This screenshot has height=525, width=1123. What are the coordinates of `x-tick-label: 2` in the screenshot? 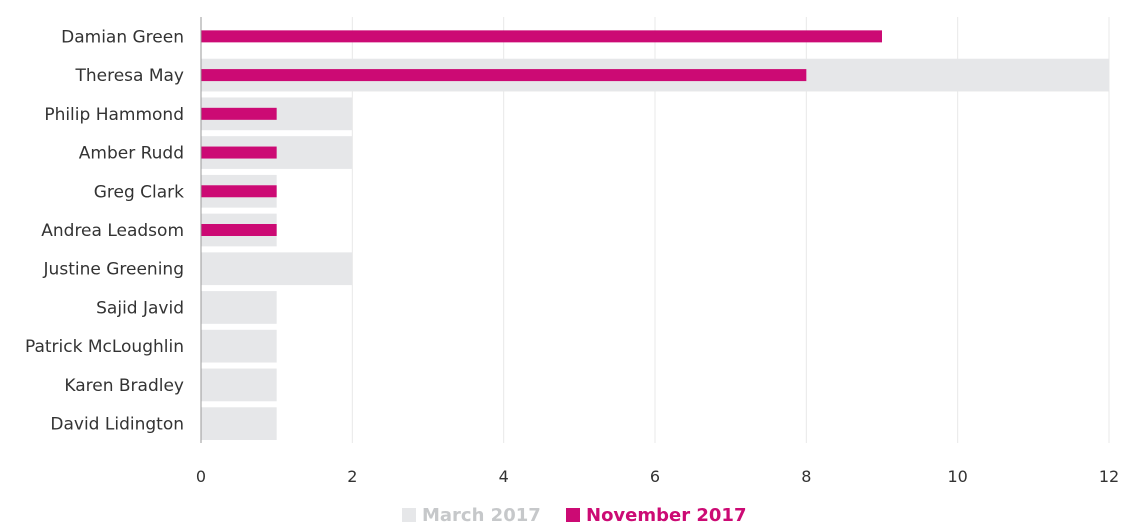 It's located at (352, 476).